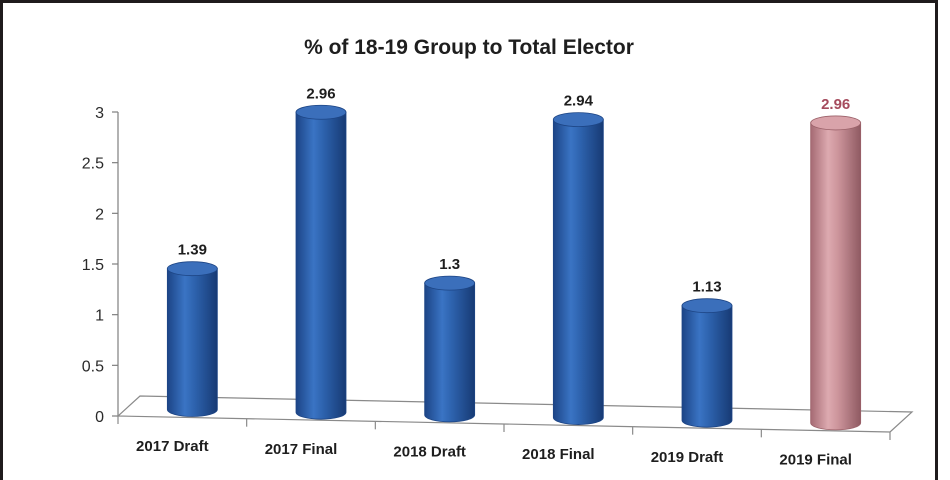 This screenshot has height=480, width=950. What do you see at coordinates (558, 454) in the screenshot?
I see `x-tick-label: 2018 Final` at bounding box center [558, 454].